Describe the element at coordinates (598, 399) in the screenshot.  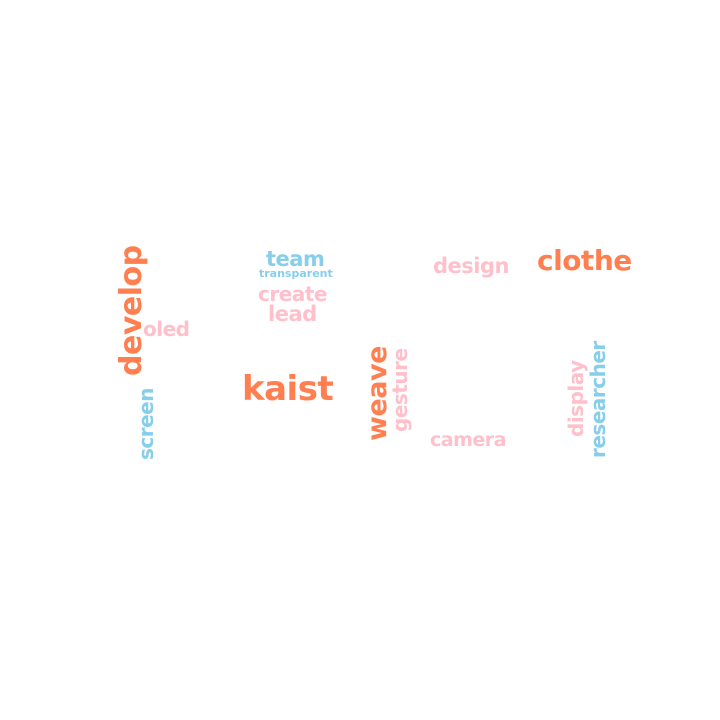
I see `word-researcher: researcher` at that location.